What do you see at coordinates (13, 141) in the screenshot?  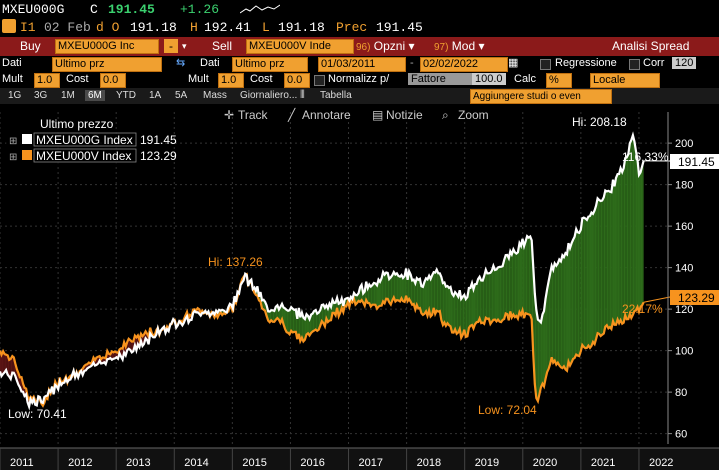 I see `legend-toggle-1-icon: ⊞` at bounding box center [13, 141].